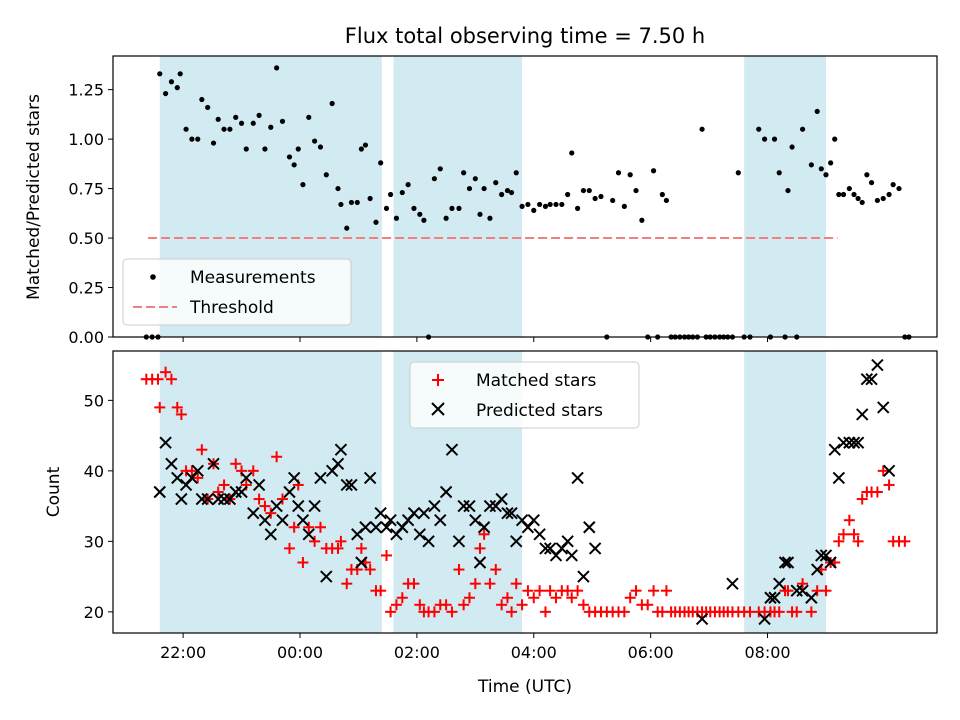 This screenshot has width=960, height=720. I want to click on legend-marker-measurements, so click(153, 277).